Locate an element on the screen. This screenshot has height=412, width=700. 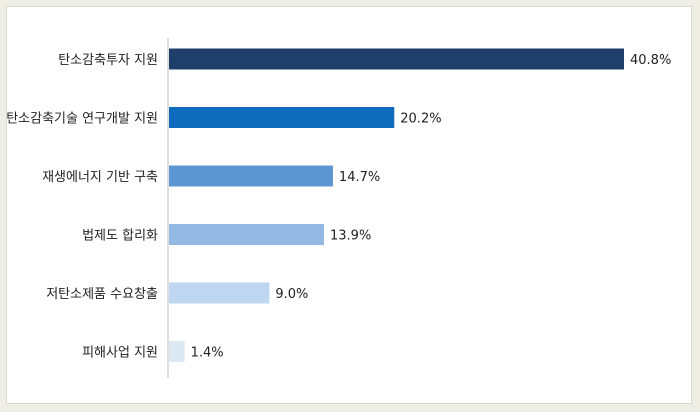
value-label: 13.9% is located at coordinates (350, 236).